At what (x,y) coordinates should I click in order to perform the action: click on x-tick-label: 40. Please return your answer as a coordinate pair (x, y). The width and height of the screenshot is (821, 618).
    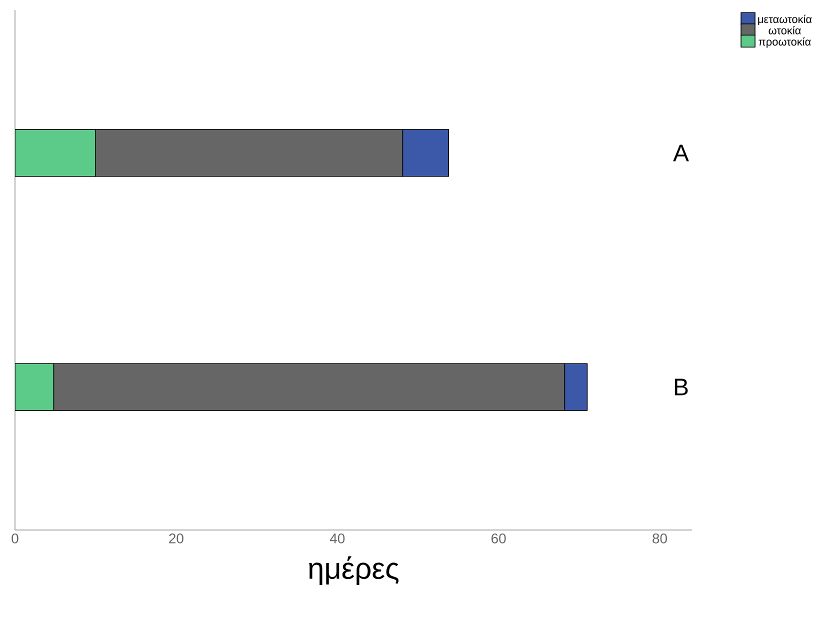
    Looking at the image, I should click on (337, 539).